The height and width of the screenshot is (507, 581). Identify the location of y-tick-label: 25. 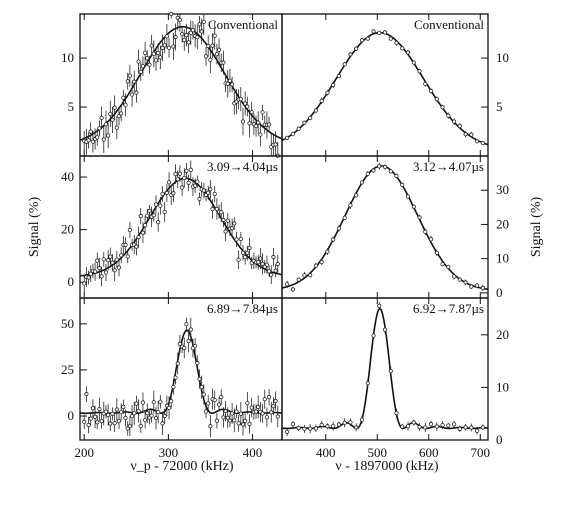
(67, 369).